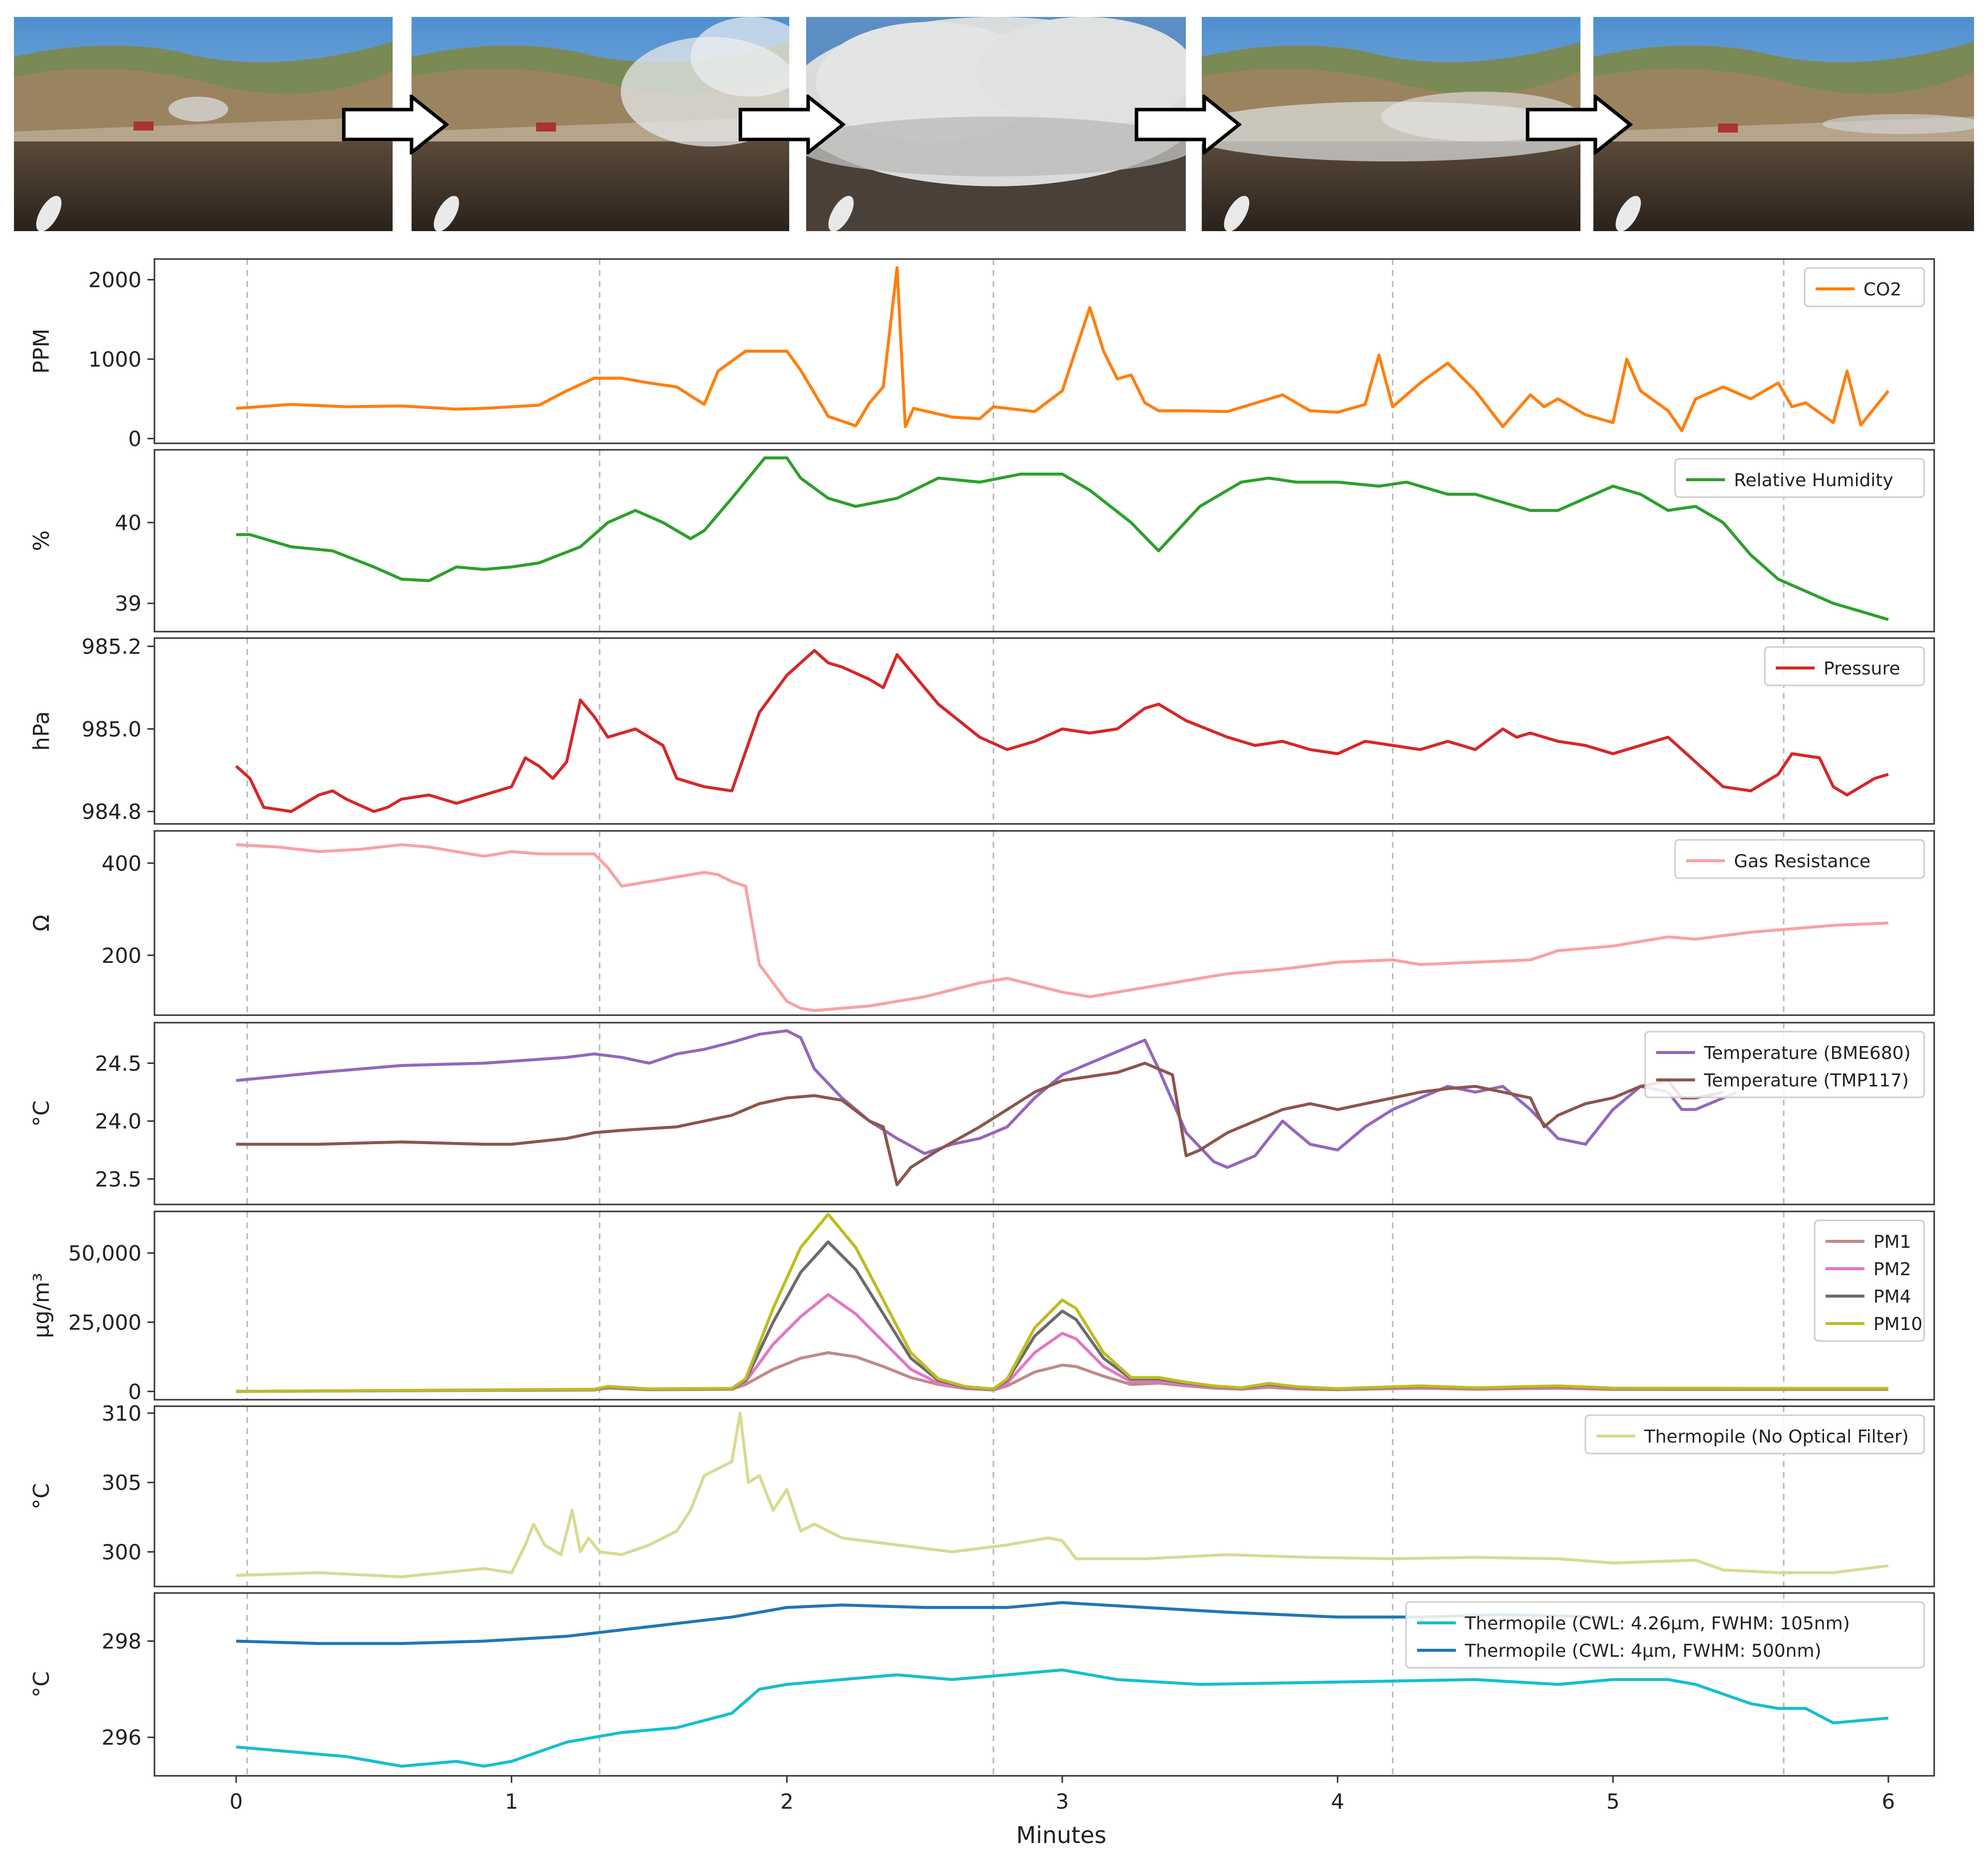 The width and height of the screenshot is (1988, 1858). I want to click on legend-label: PM10, so click(1898, 1324).